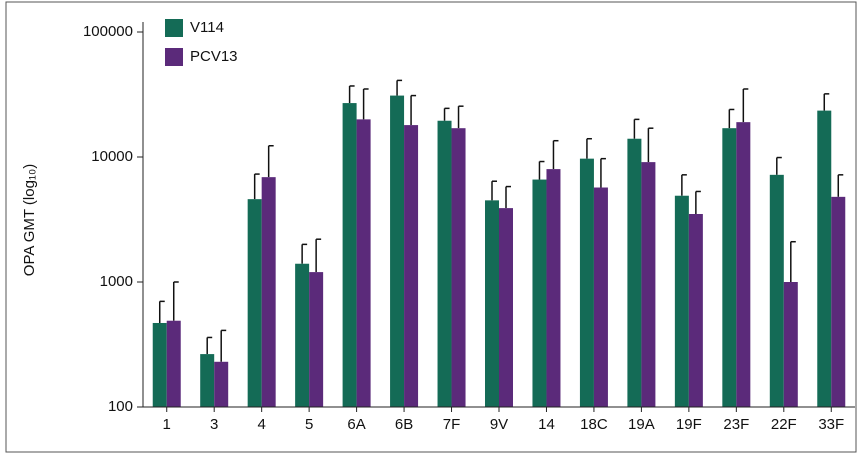  What do you see at coordinates (736, 424) in the screenshot?
I see `x-tick-label: 23F` at bounding box center [736, 424].